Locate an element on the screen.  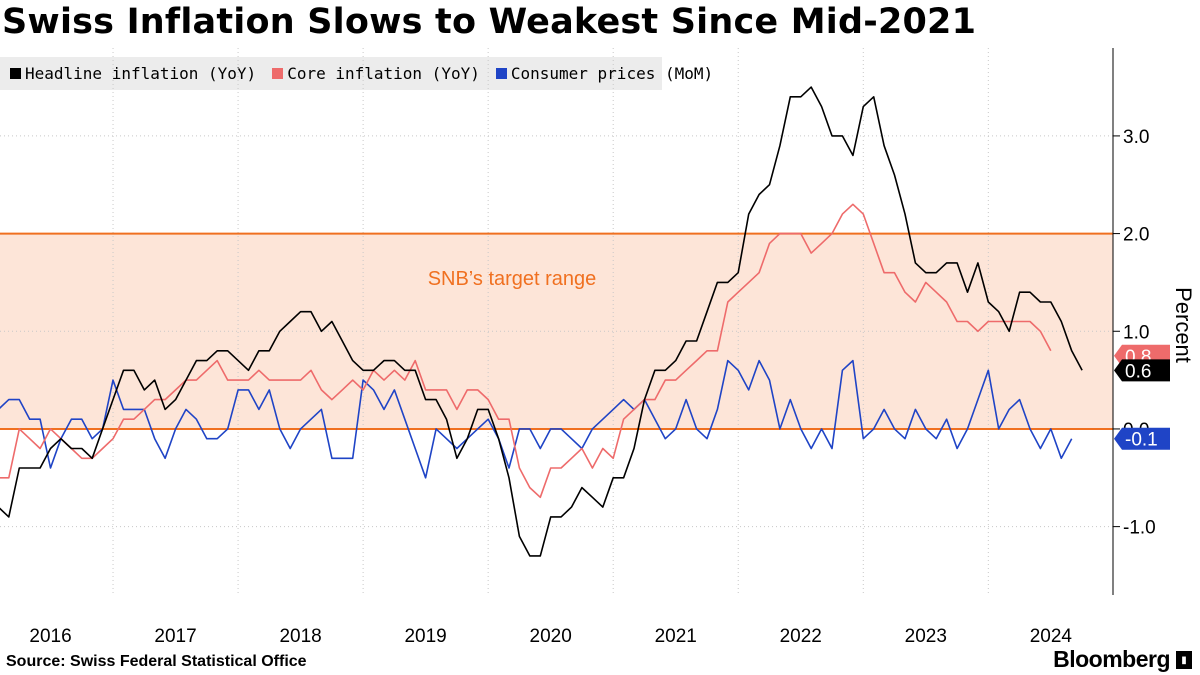
legend-item-headline: Headline inflation (YoY) is located at coordinates (133, 73).